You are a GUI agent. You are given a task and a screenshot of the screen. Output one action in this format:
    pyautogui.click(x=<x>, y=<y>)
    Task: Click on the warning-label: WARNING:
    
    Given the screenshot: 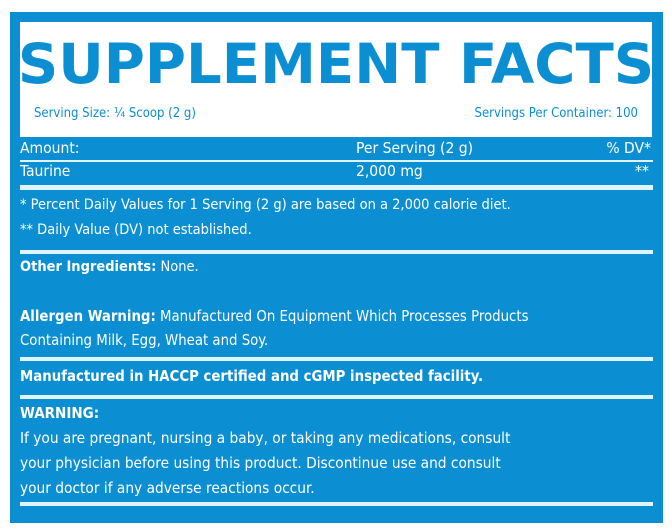 What is the action you would take?
    pyautogui.click(x=60, y=413)
    